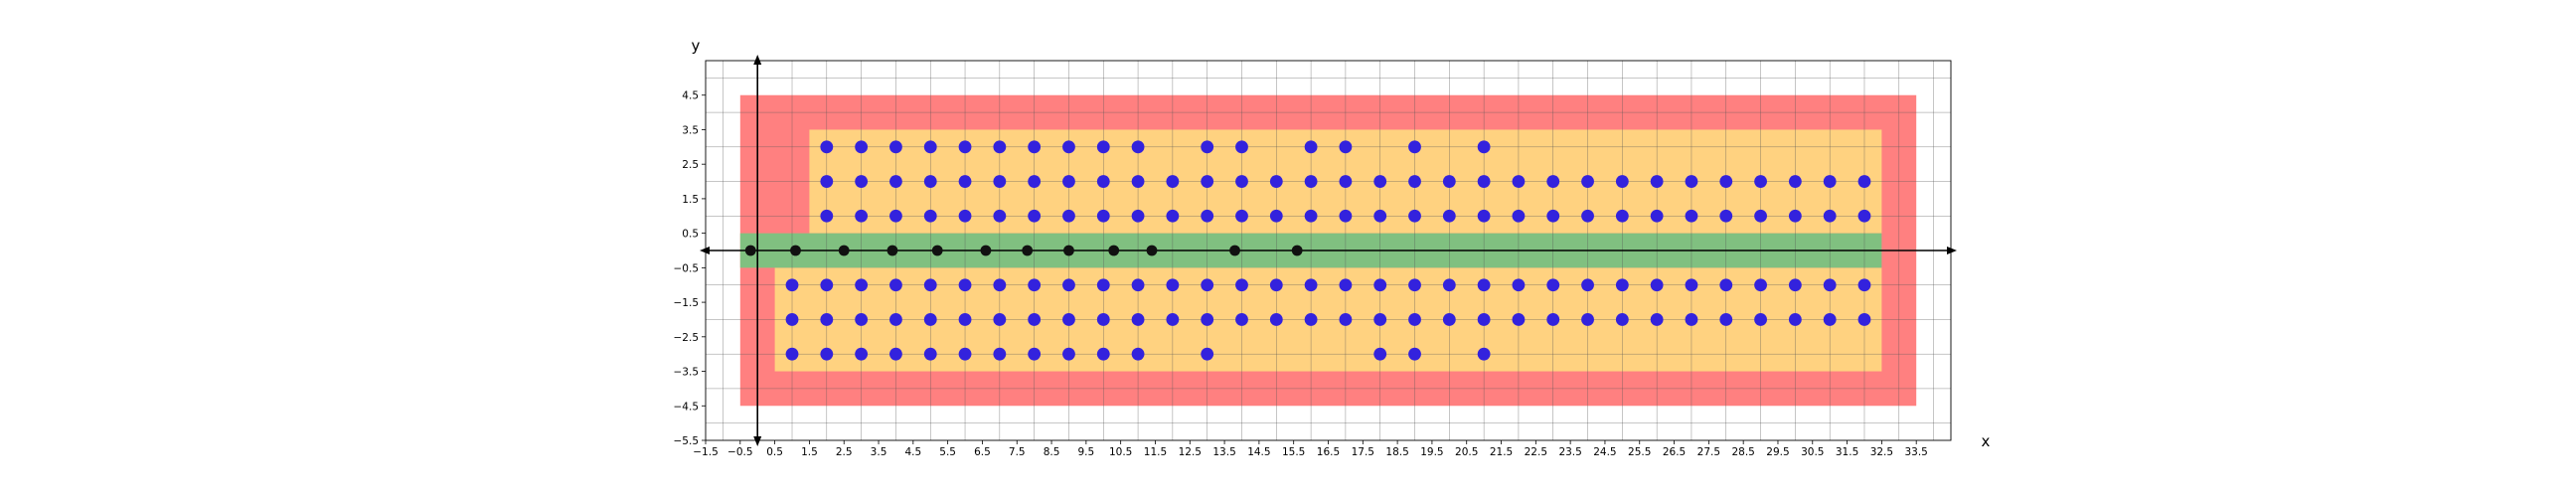  Describe the element at coordinates (687, 268) in the screenshot. I see `y-tick-label: −0.5` at that location.